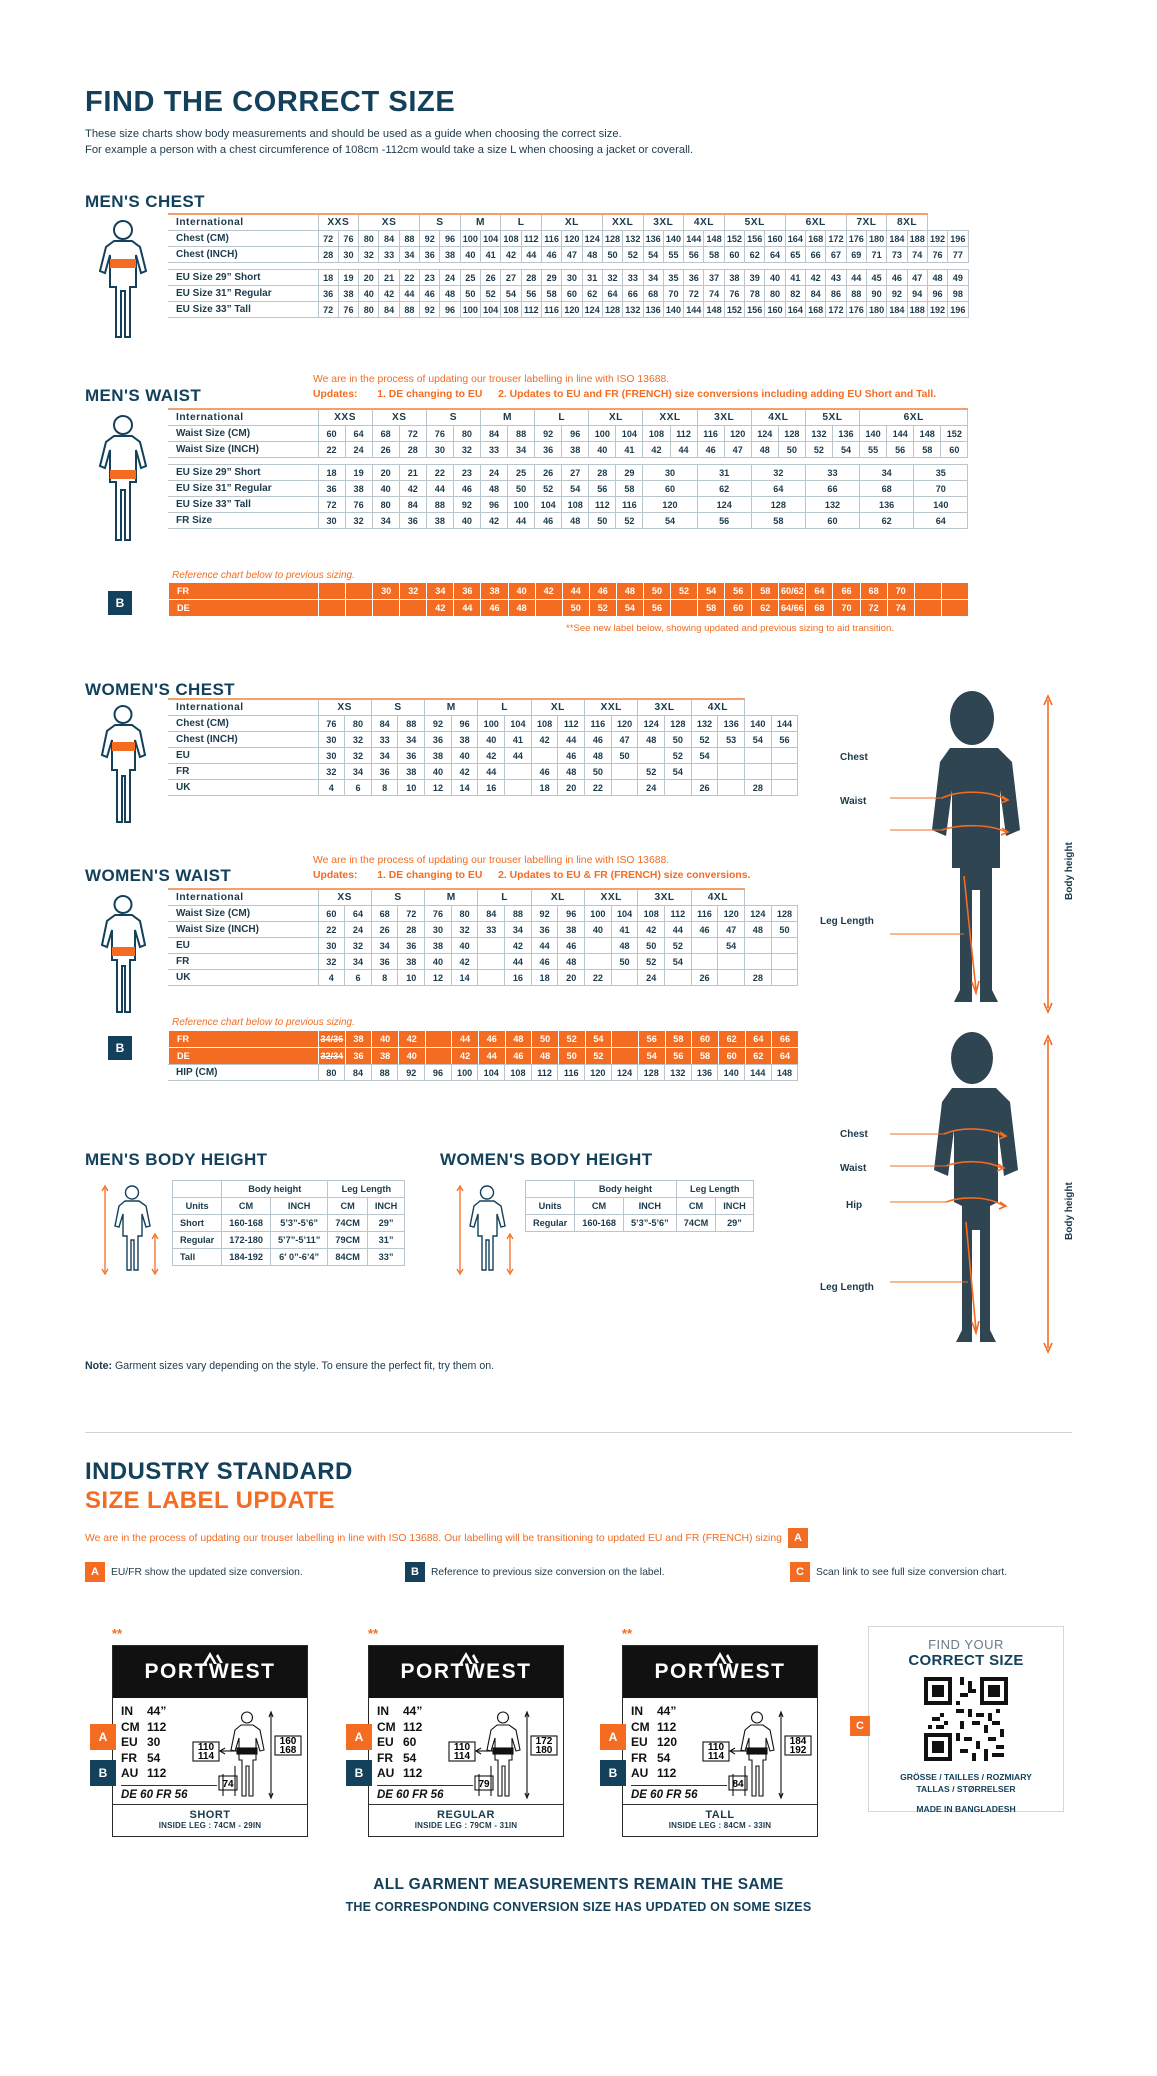 Image resolution: width=1157 pixels, height=2076 pixels. Describe the element at coordinates (243, 277) in the screenshot. I see `table-cell: EU Size 29” Short` at that location.